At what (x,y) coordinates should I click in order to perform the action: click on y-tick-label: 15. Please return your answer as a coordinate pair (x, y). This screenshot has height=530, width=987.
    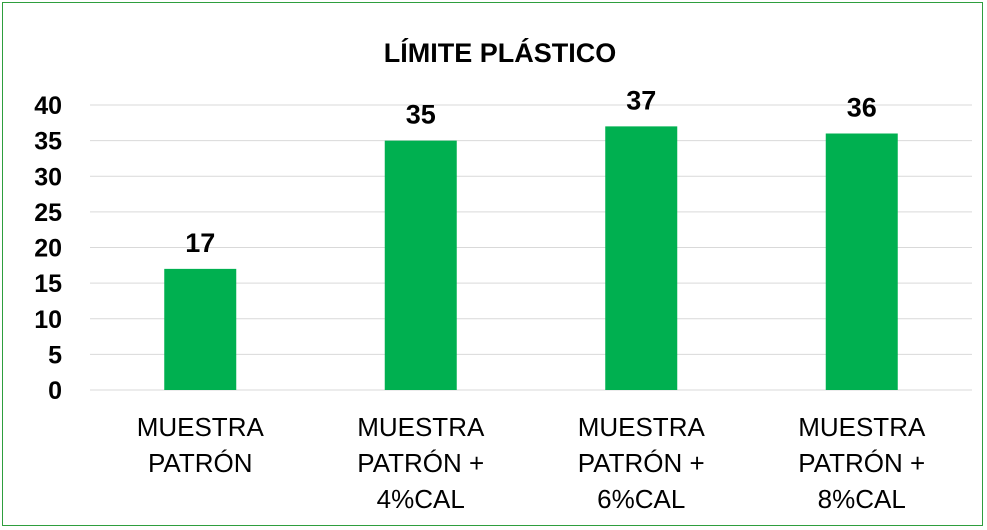
    Looking at the image, I should click on (48, 284).